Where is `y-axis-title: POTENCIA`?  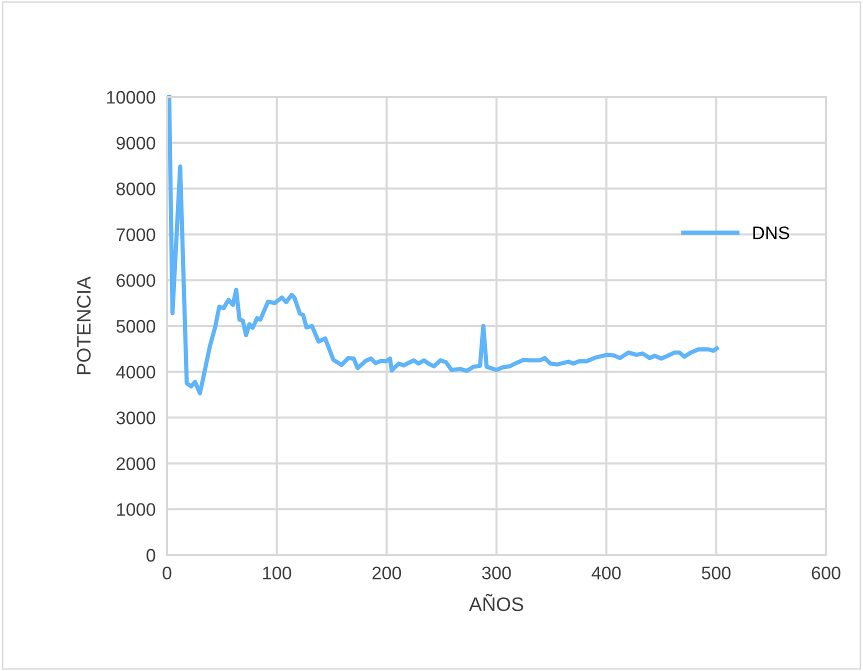
y-axis-title: POTENCIA is located at coordinates (83, 325).